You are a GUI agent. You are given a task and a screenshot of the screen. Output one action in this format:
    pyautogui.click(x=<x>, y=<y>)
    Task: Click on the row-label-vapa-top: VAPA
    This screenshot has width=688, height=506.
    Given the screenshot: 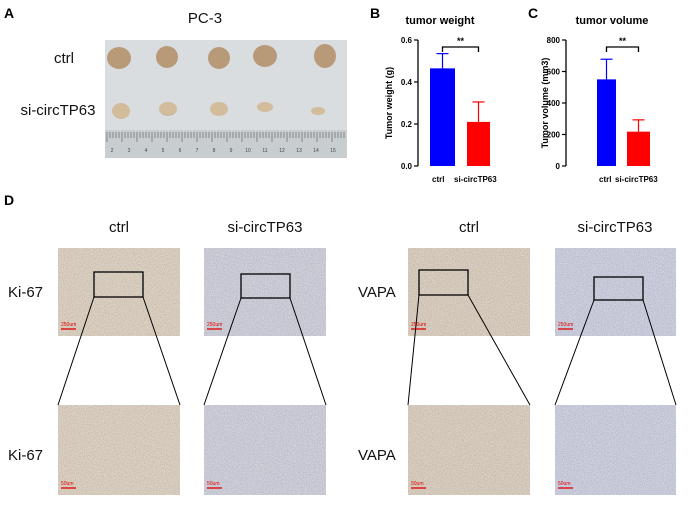 What is the action you would take?
    pyautogui.click(x=377, y=292)
    